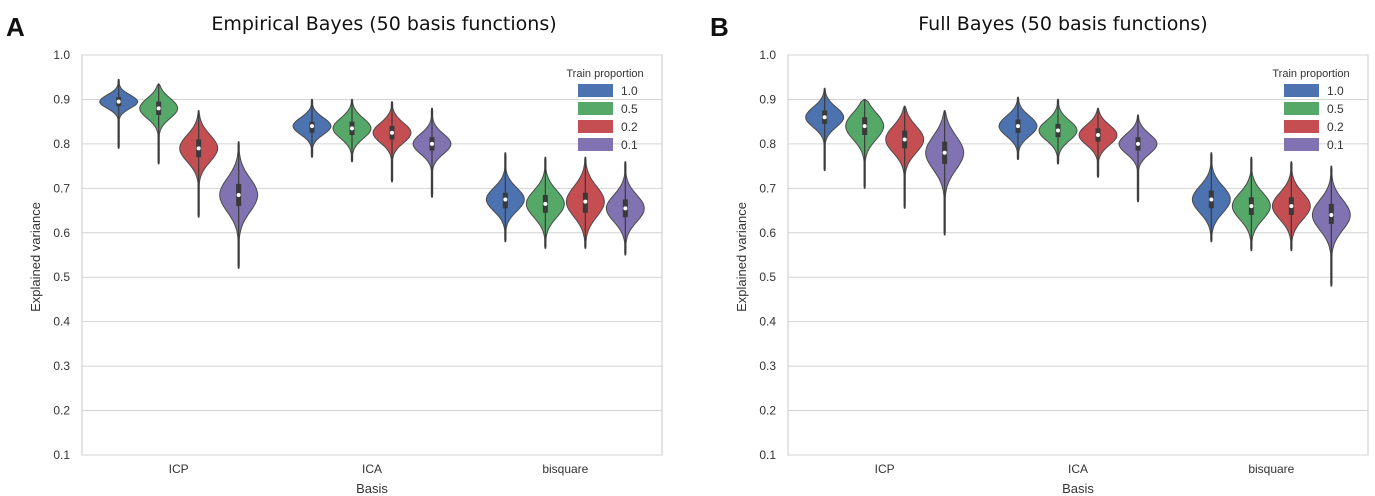  I want to click on legend-label: 1.0, so click(1335, 91).